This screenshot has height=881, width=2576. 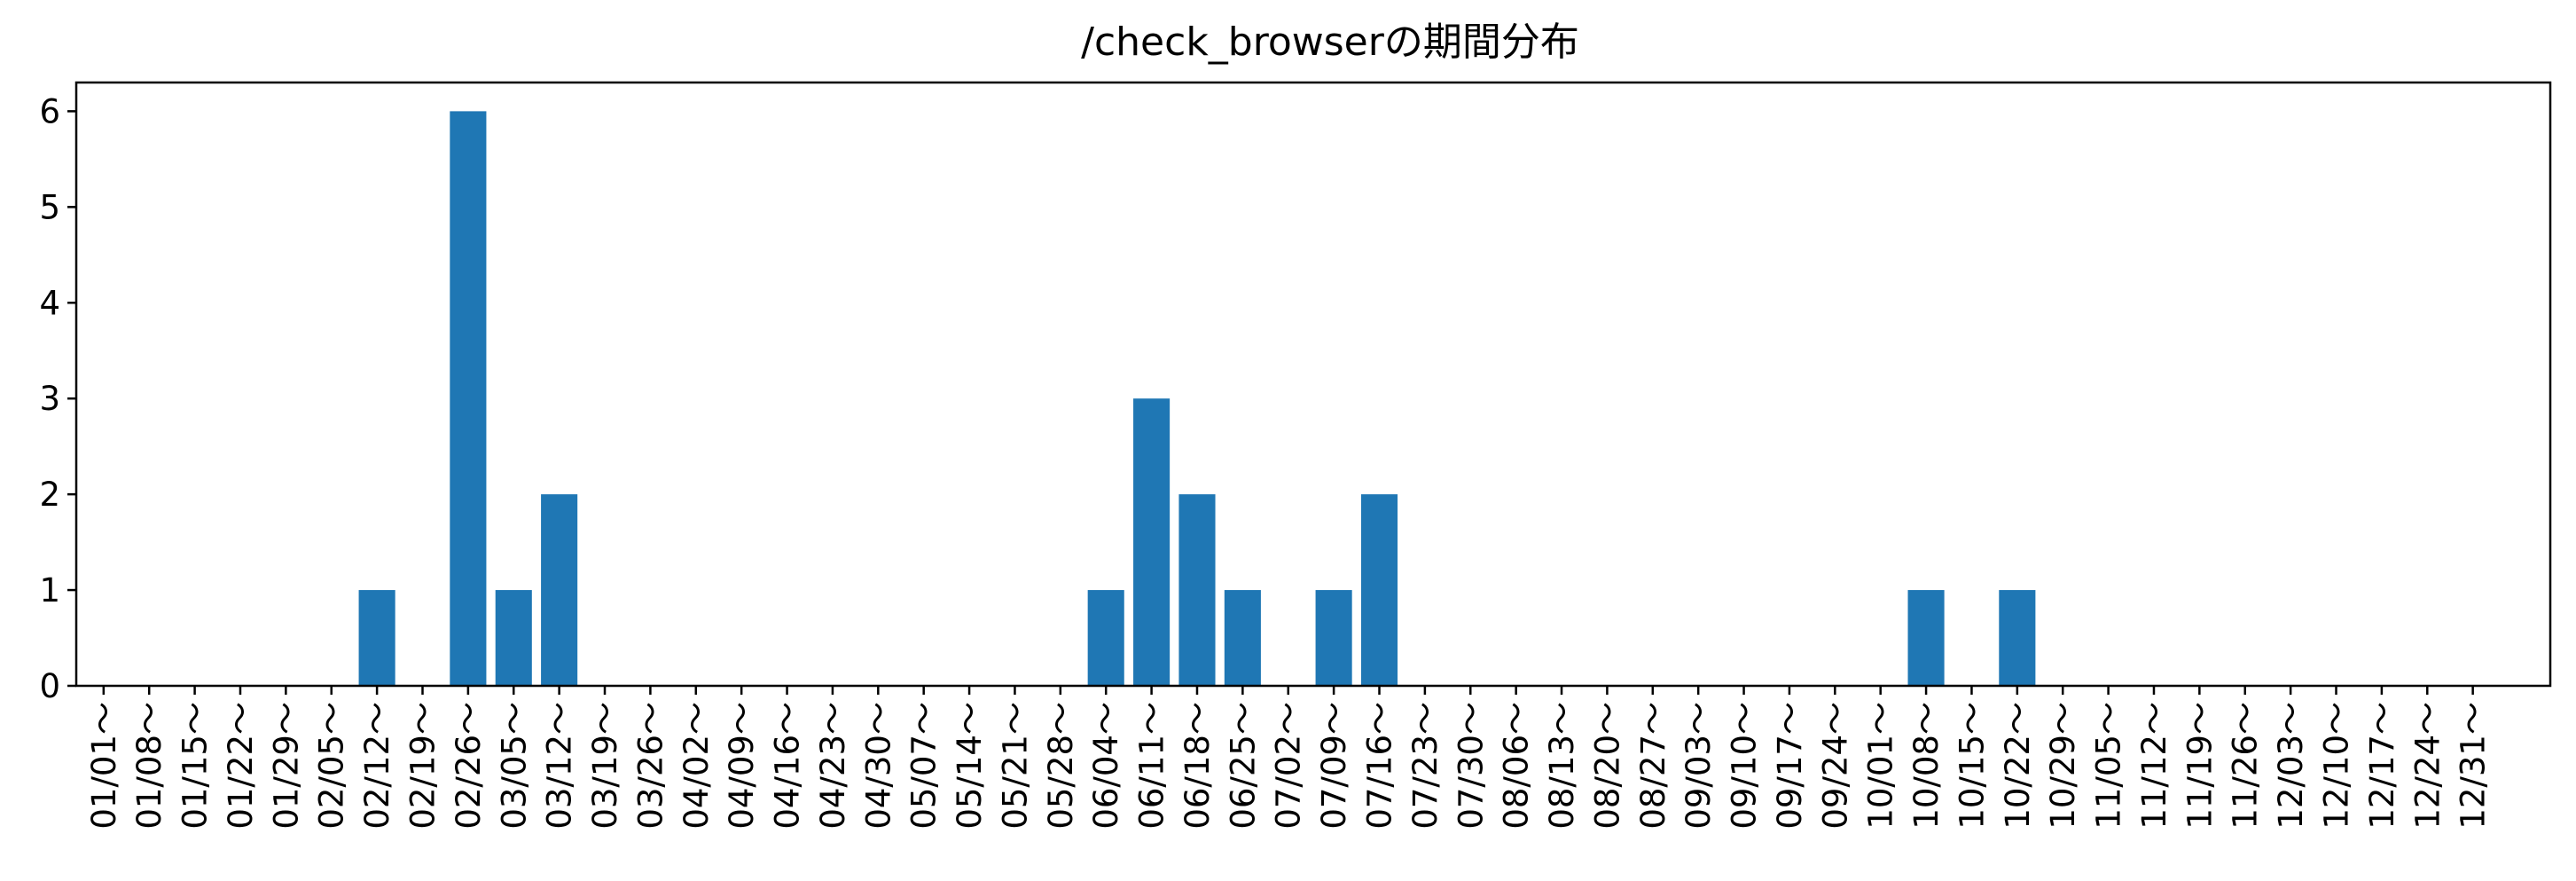 I want to click on x-tick-label: 02/12～, so click(x=377, y=766).